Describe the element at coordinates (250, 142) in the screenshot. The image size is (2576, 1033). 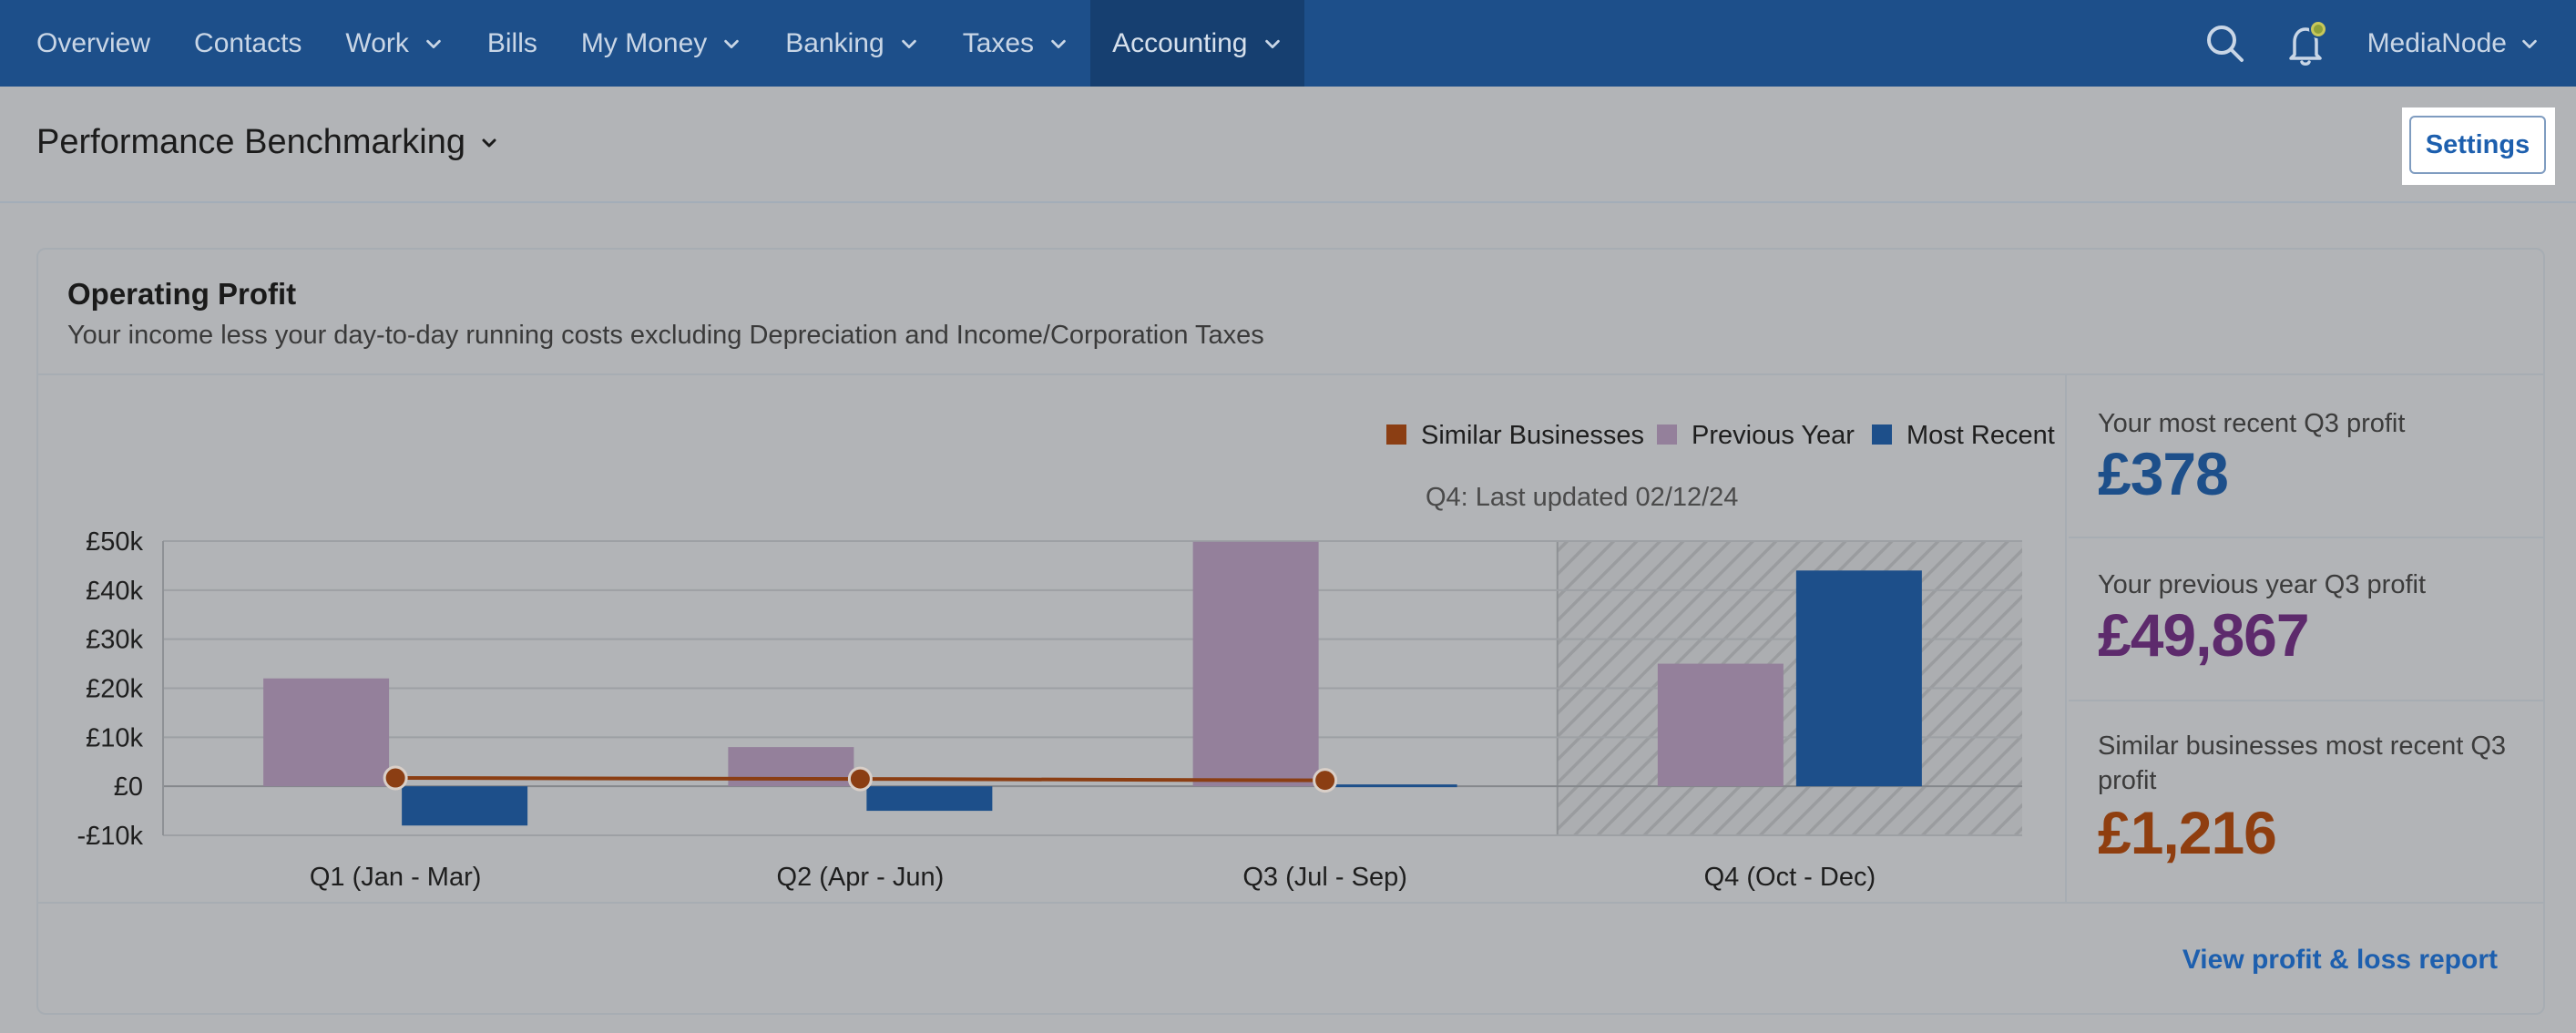
I see `page-title: Performance Benchmarking` at that location.